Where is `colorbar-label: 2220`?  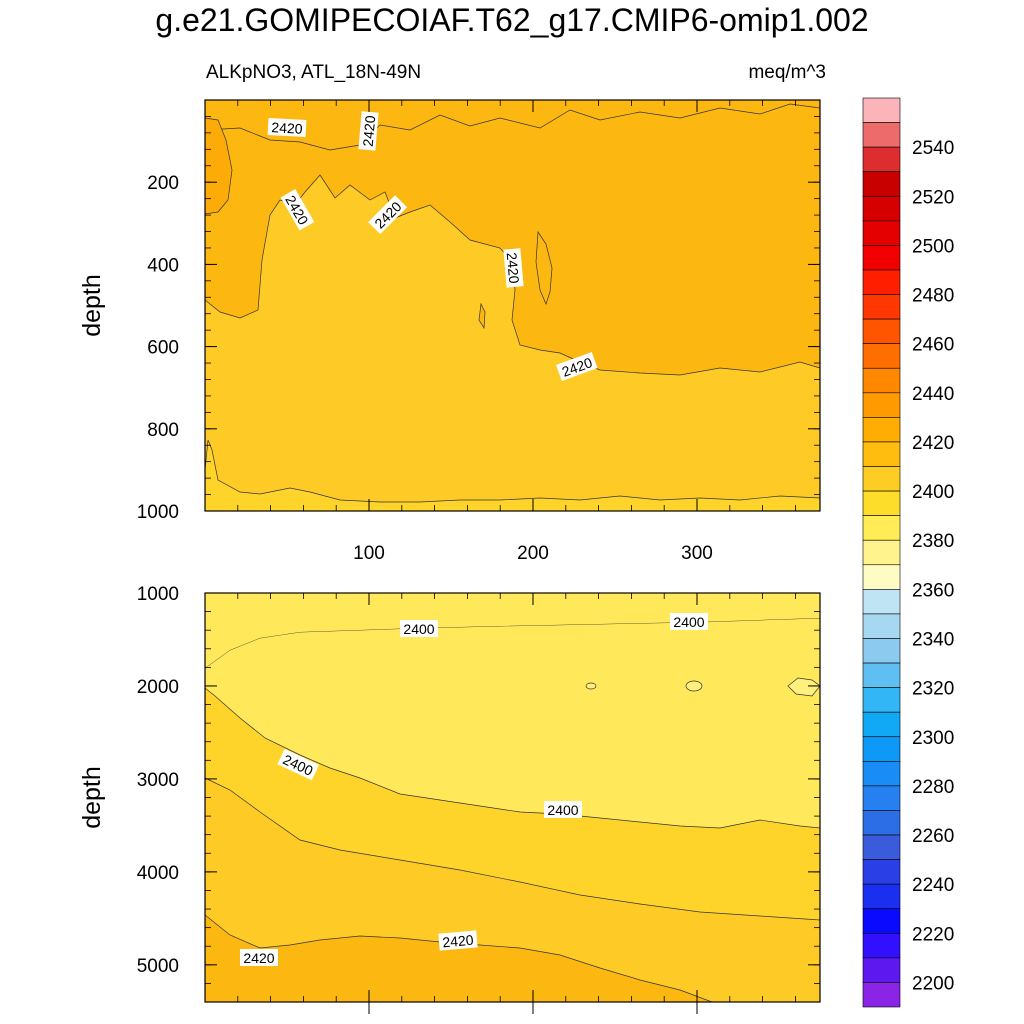
colorbar-label: 2220 is located at coordinates (933, 934).